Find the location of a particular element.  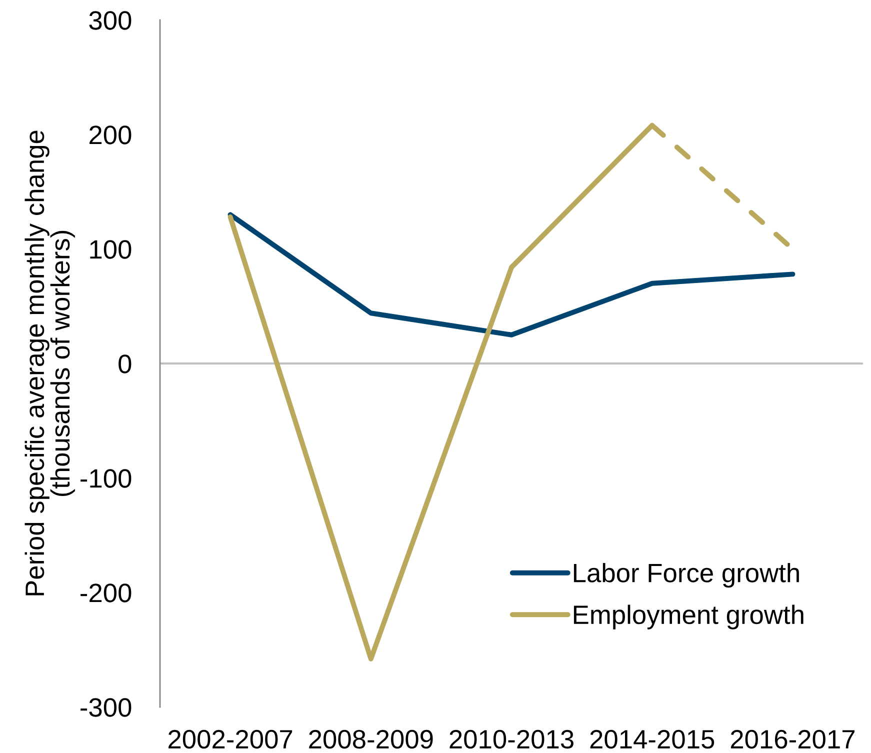

y-axis-title: Period specific average monthly change (thousands of workers) is located at coordinates (49, 363).